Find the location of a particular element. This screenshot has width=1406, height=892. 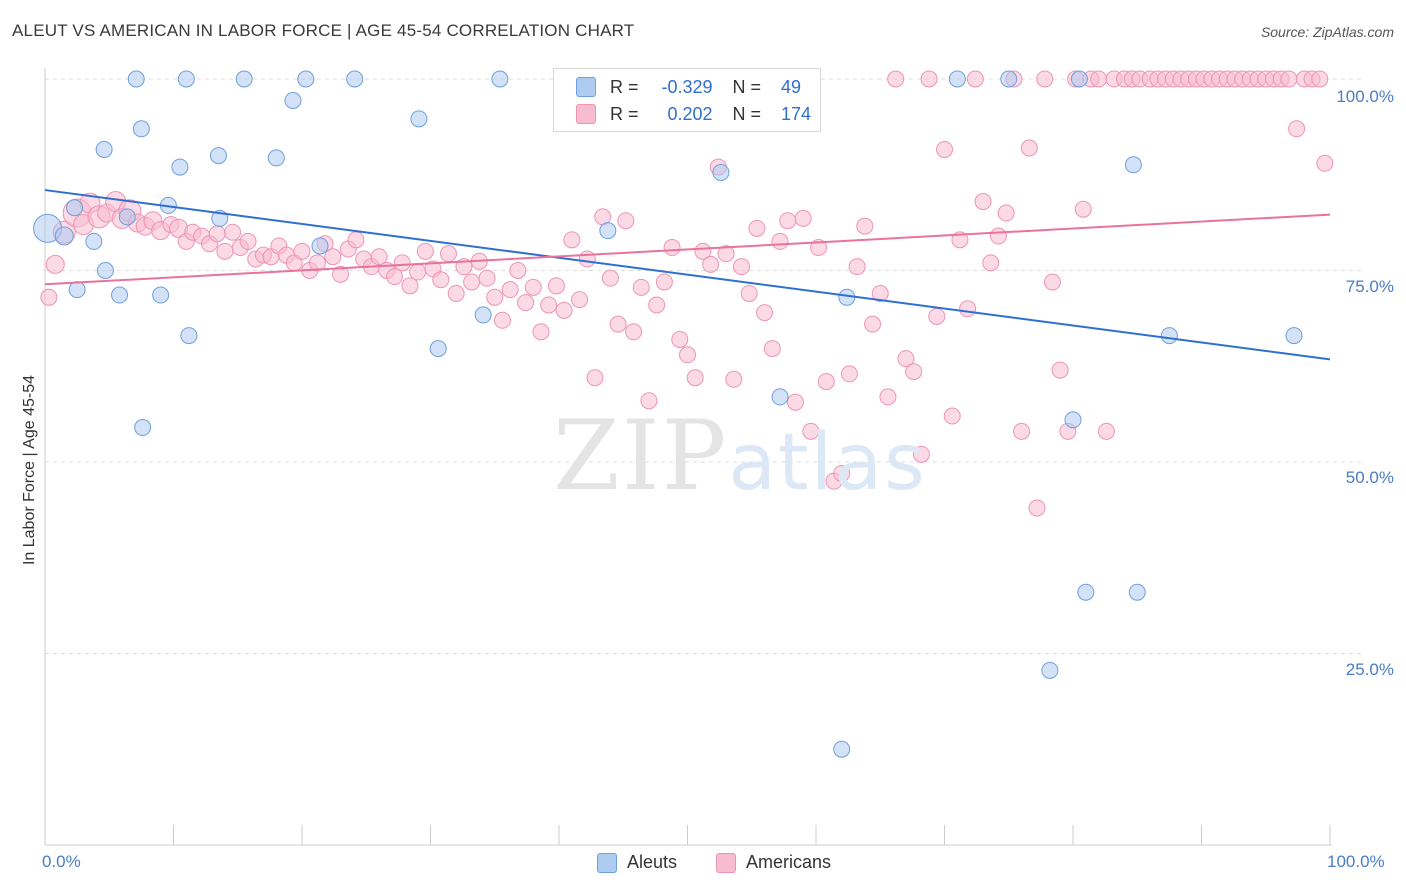

y-tick-label: 25.0% is located at coordinates (1369, 669).